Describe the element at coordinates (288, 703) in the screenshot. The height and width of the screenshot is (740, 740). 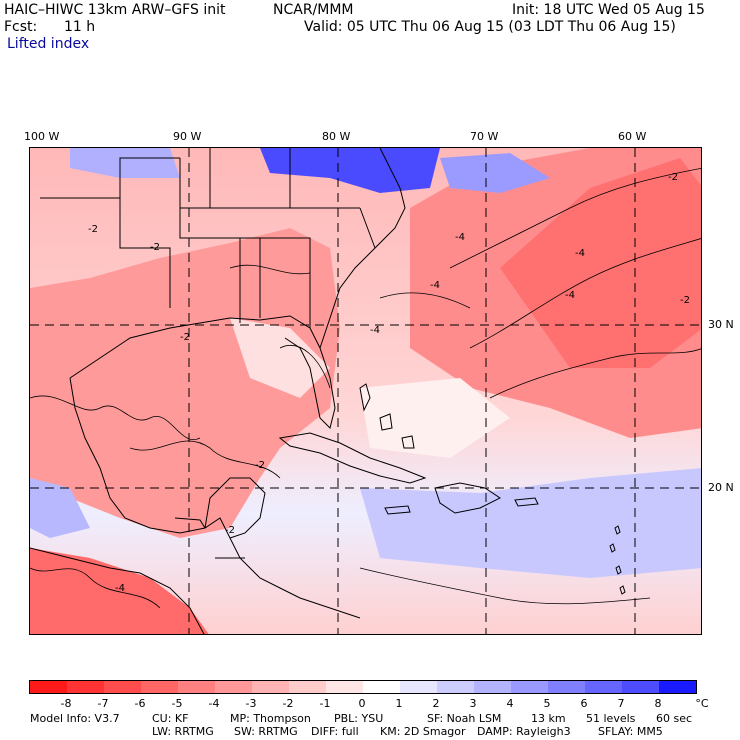
I see `colorbar-label: -2` at that location.